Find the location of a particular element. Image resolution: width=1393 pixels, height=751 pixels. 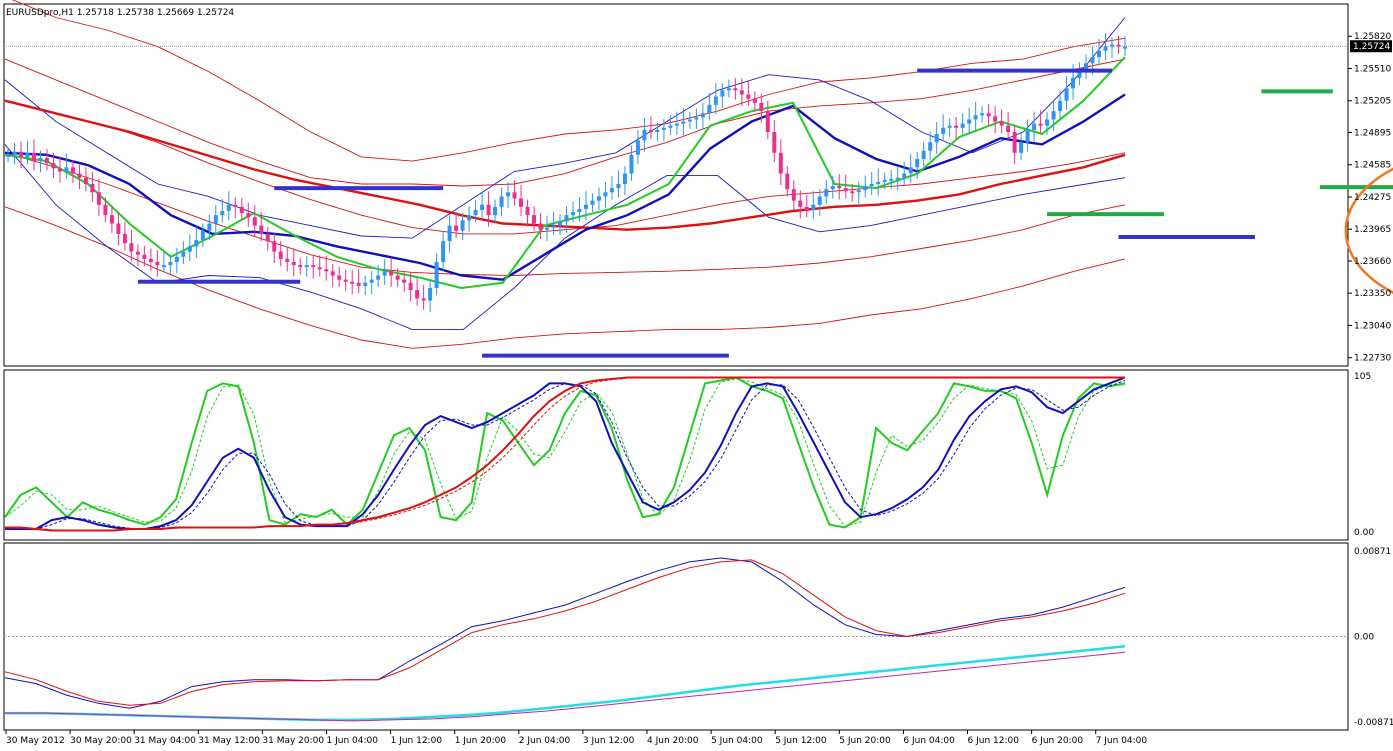

price-tick-label: 1.25820 is located at coordinates (1372, 37).